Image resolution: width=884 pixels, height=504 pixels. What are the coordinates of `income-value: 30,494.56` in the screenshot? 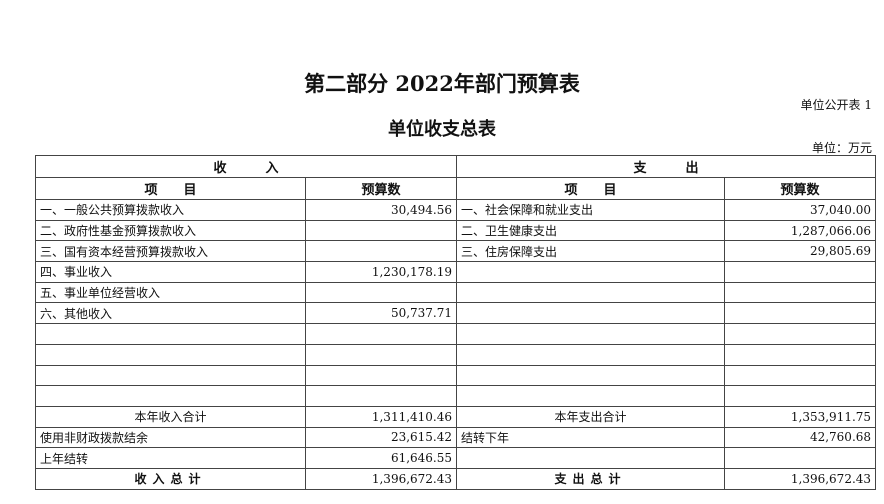 It's located at (381, 210).